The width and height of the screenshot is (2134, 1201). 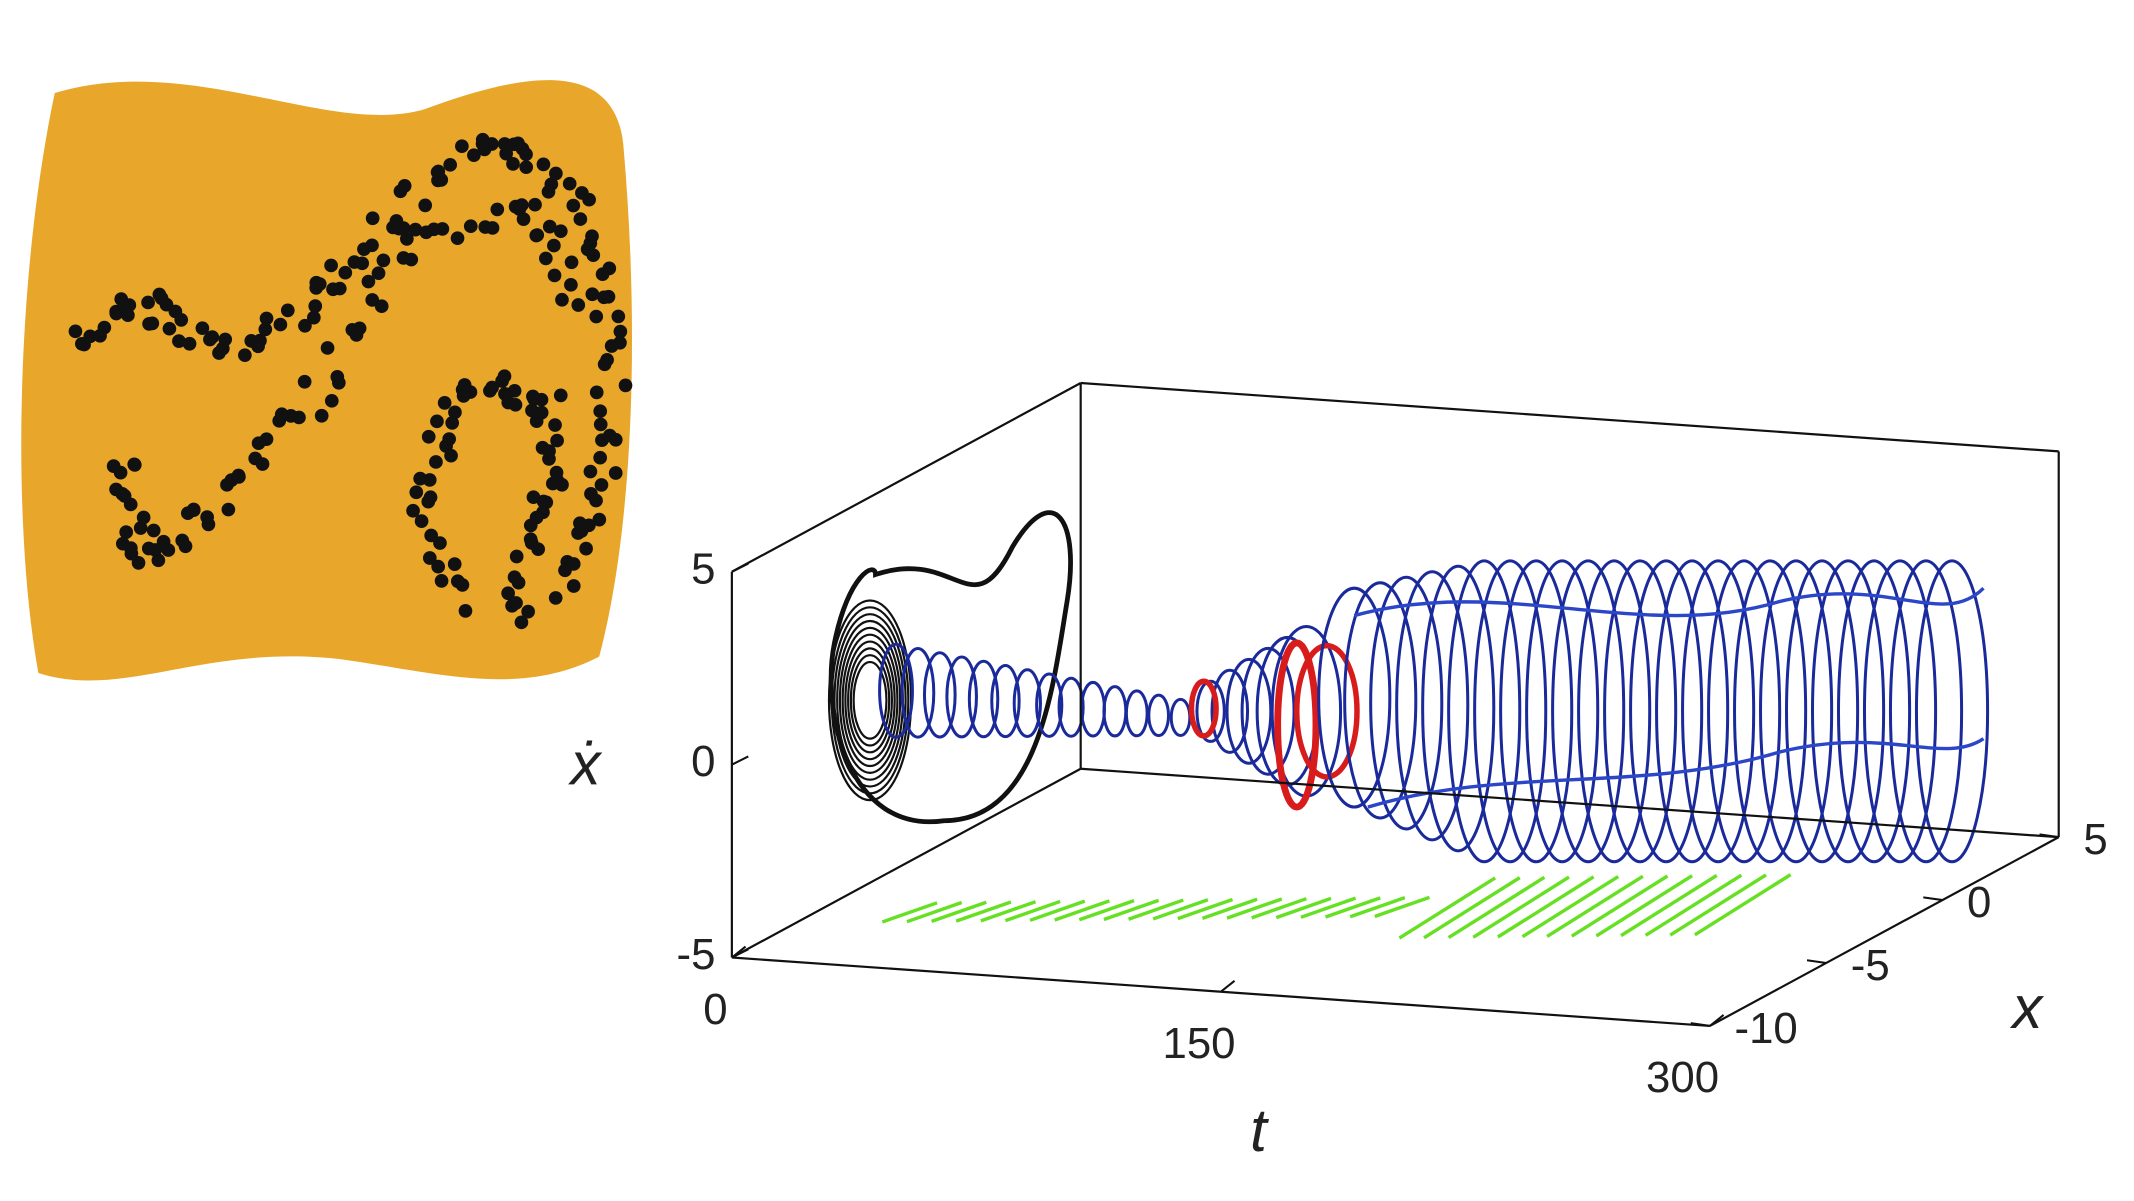 What do you see at coordinates (584, 764) in the screenshot?
I see `y-axis-label: ẋ` at bounding box center [584, 764].